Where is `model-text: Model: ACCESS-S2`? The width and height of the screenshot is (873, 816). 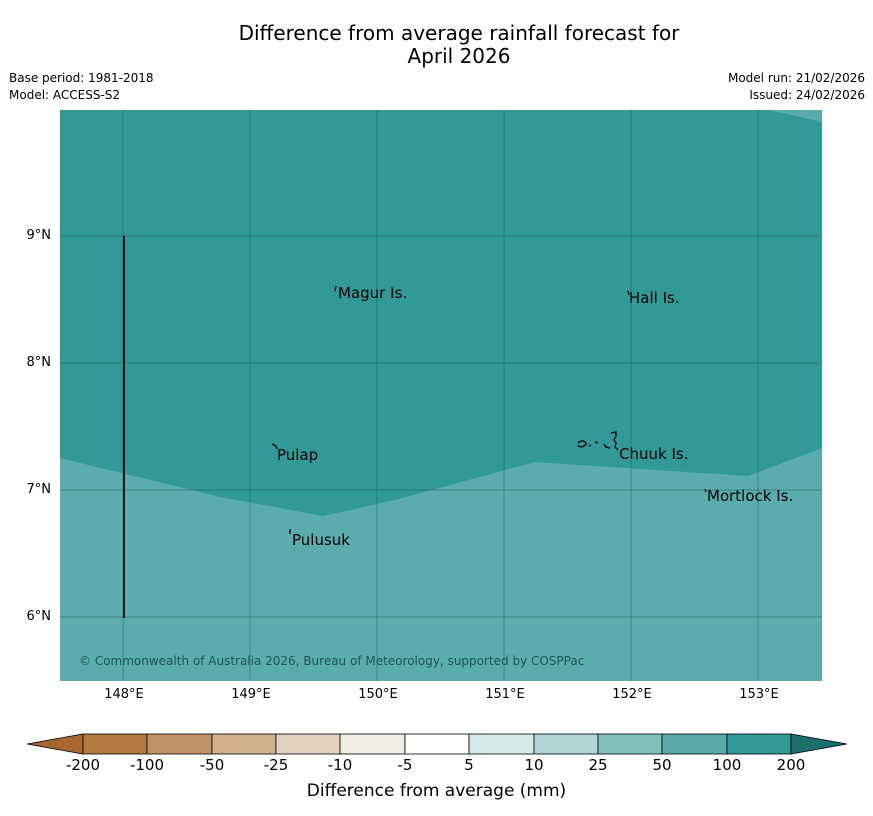
model-text: Model: ACCESS-S2 is located at coordinates (65, 95).